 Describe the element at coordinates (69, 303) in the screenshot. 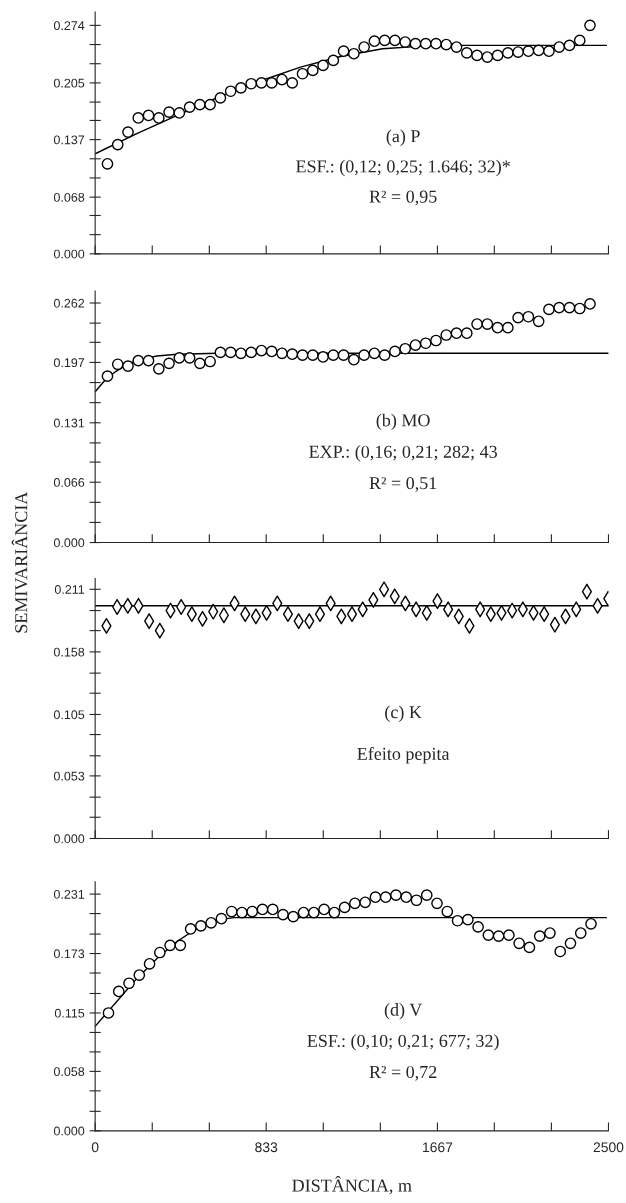

I see `y-tick-label: 0.262` at that location.